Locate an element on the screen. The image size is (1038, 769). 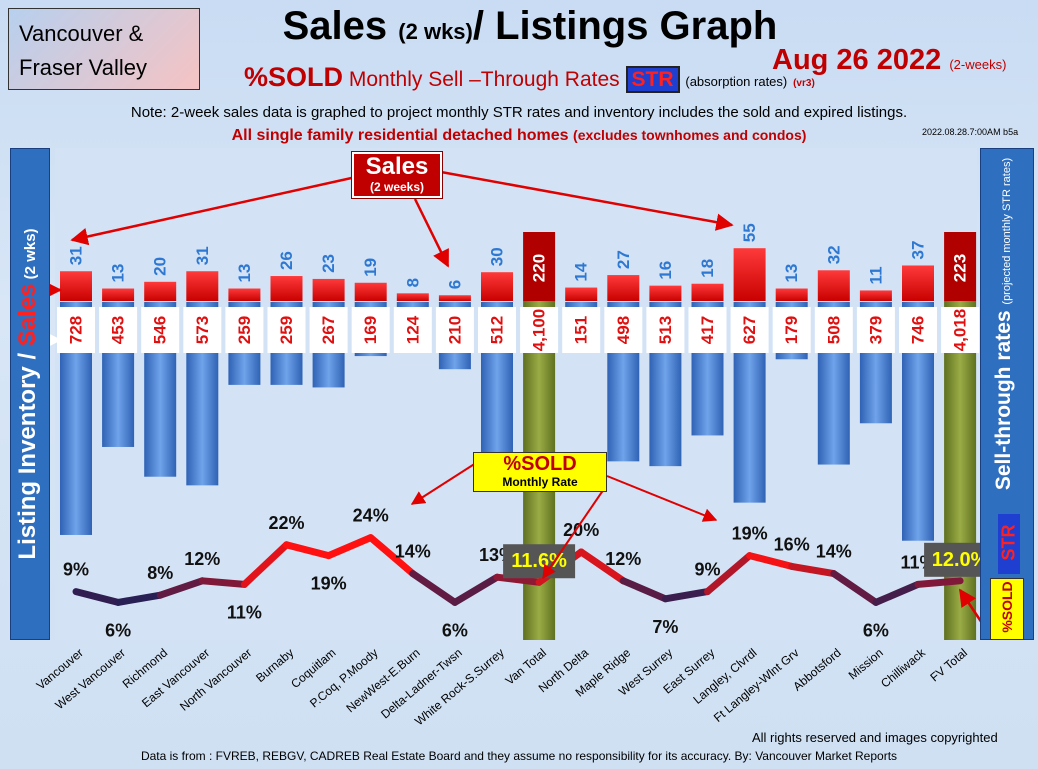
scope-sub: (excludes townhomes and condos) is located at coordinates (690, 135).